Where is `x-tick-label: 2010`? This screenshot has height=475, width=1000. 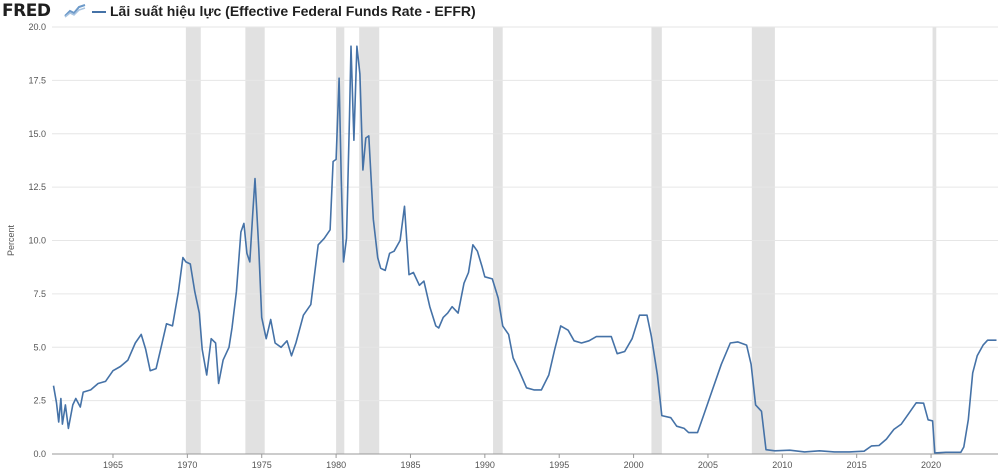
x-tick-label: 2010 is located at coordinates (782, 465).